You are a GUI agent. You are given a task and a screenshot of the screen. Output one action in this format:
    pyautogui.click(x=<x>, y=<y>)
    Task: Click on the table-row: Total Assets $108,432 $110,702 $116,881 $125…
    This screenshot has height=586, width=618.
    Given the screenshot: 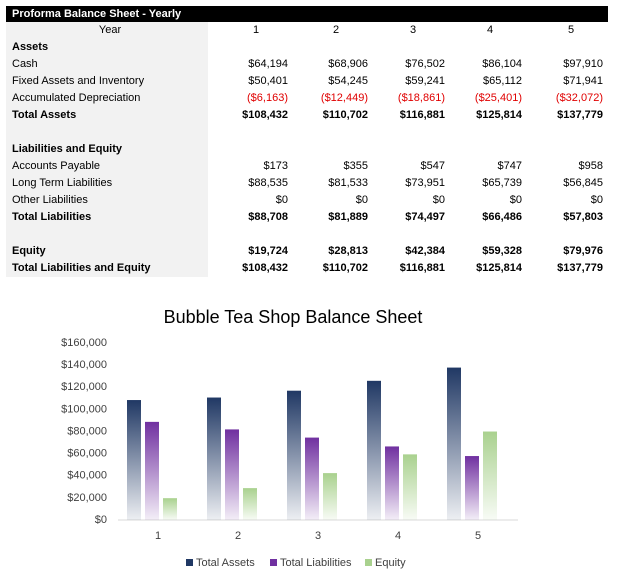 What is the action you would take?
    pyautogui.click(x=307, y=115)
    